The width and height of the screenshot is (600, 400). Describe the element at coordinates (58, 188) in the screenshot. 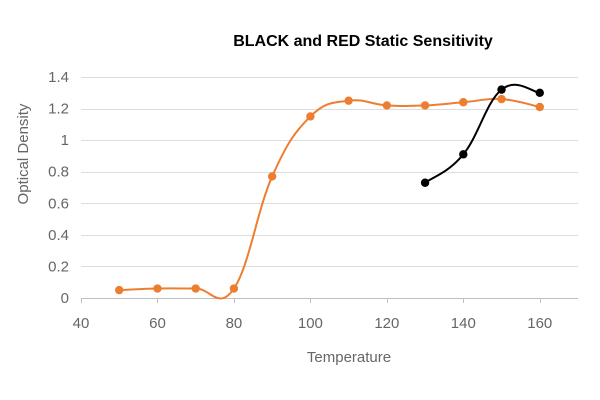

I see `y-axis-ticks: 0 0.2 0.4 0.6 0.8 1 1.2 1.4` at that location.